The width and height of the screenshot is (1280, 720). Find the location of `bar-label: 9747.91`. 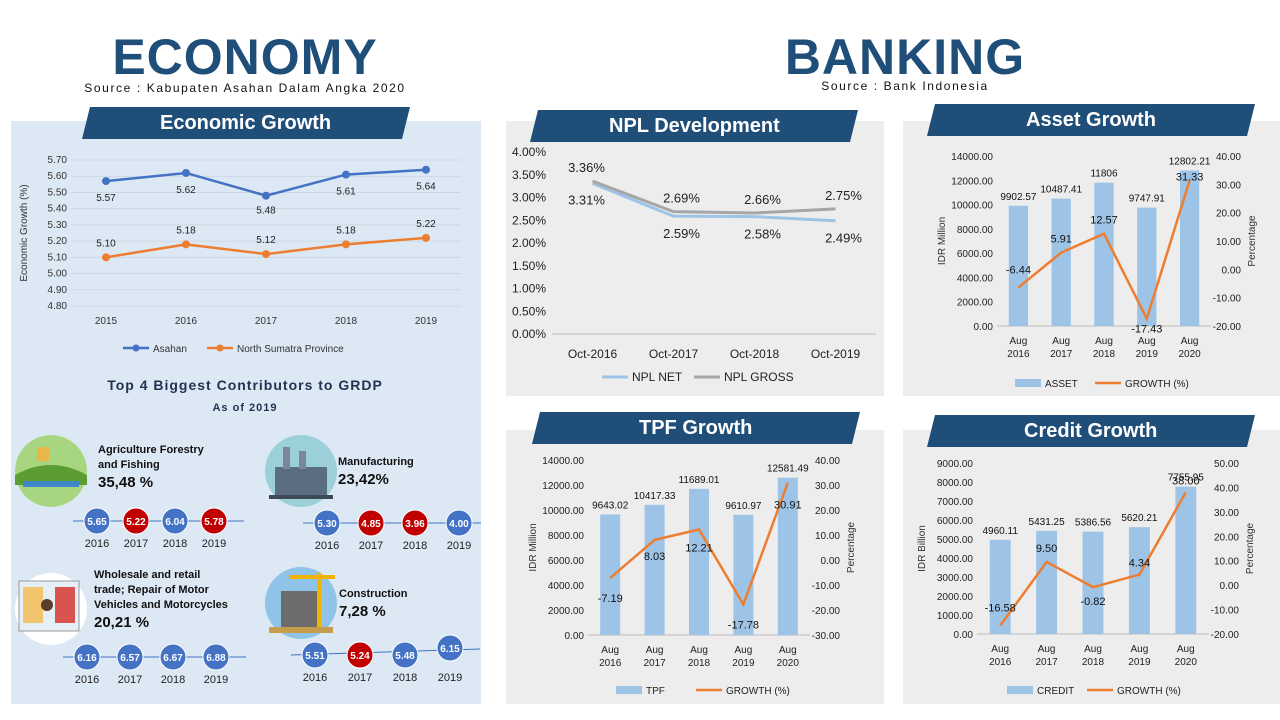

bar-label: 9747.91 is located at coordinates (1147, 199).